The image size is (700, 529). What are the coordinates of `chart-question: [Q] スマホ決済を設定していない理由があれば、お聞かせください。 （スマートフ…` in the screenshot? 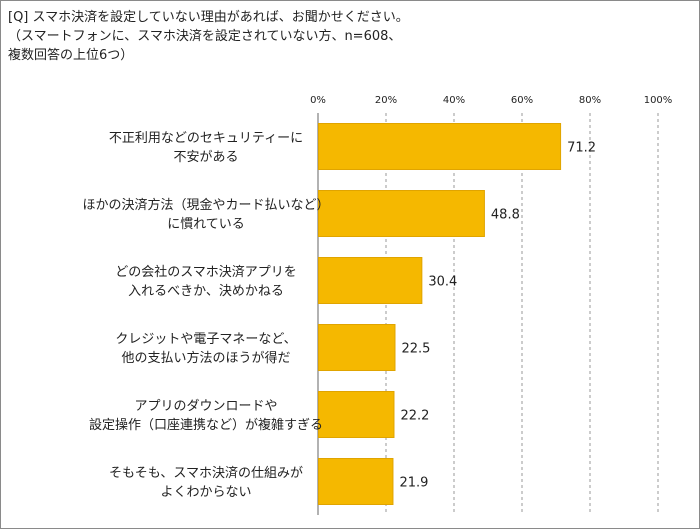 It's located at (208, 36).